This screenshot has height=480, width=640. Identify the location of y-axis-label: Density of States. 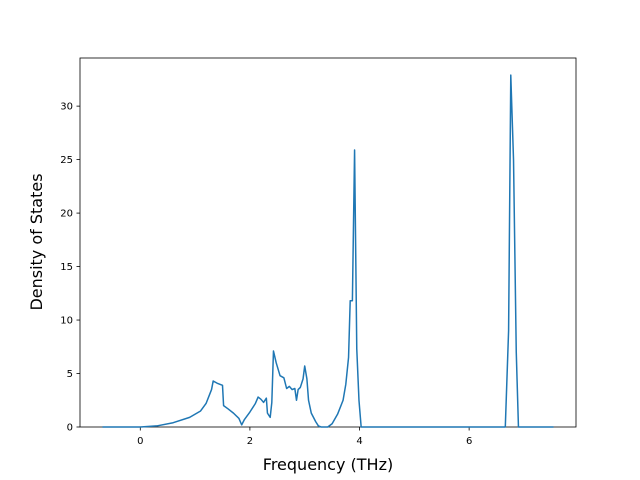
(36, 241).